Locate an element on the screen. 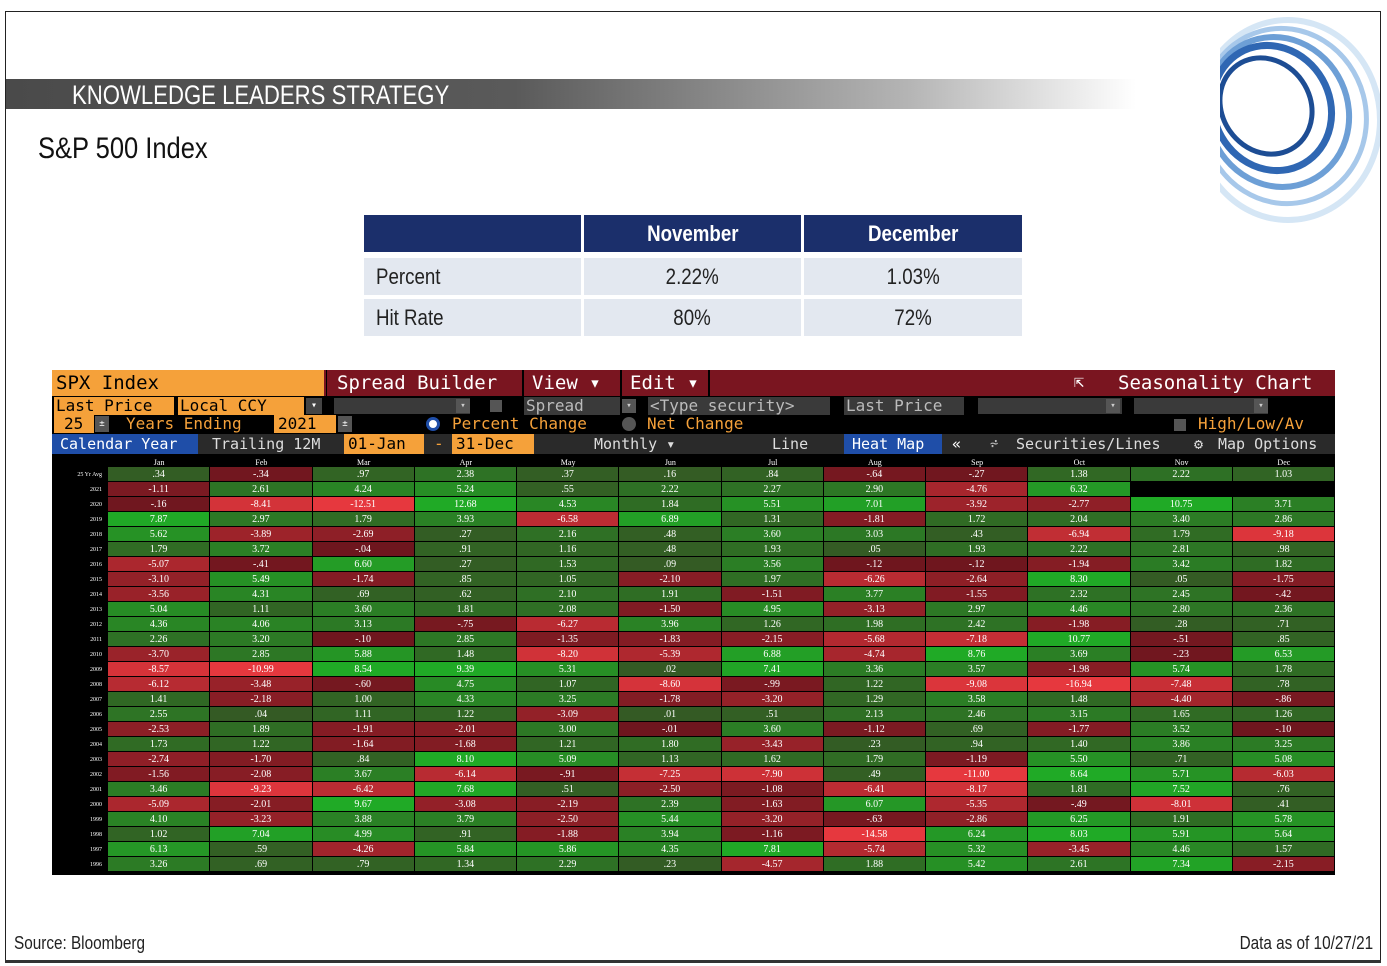  heat-map-cell: .98 is located at coordinates (1283, 549).